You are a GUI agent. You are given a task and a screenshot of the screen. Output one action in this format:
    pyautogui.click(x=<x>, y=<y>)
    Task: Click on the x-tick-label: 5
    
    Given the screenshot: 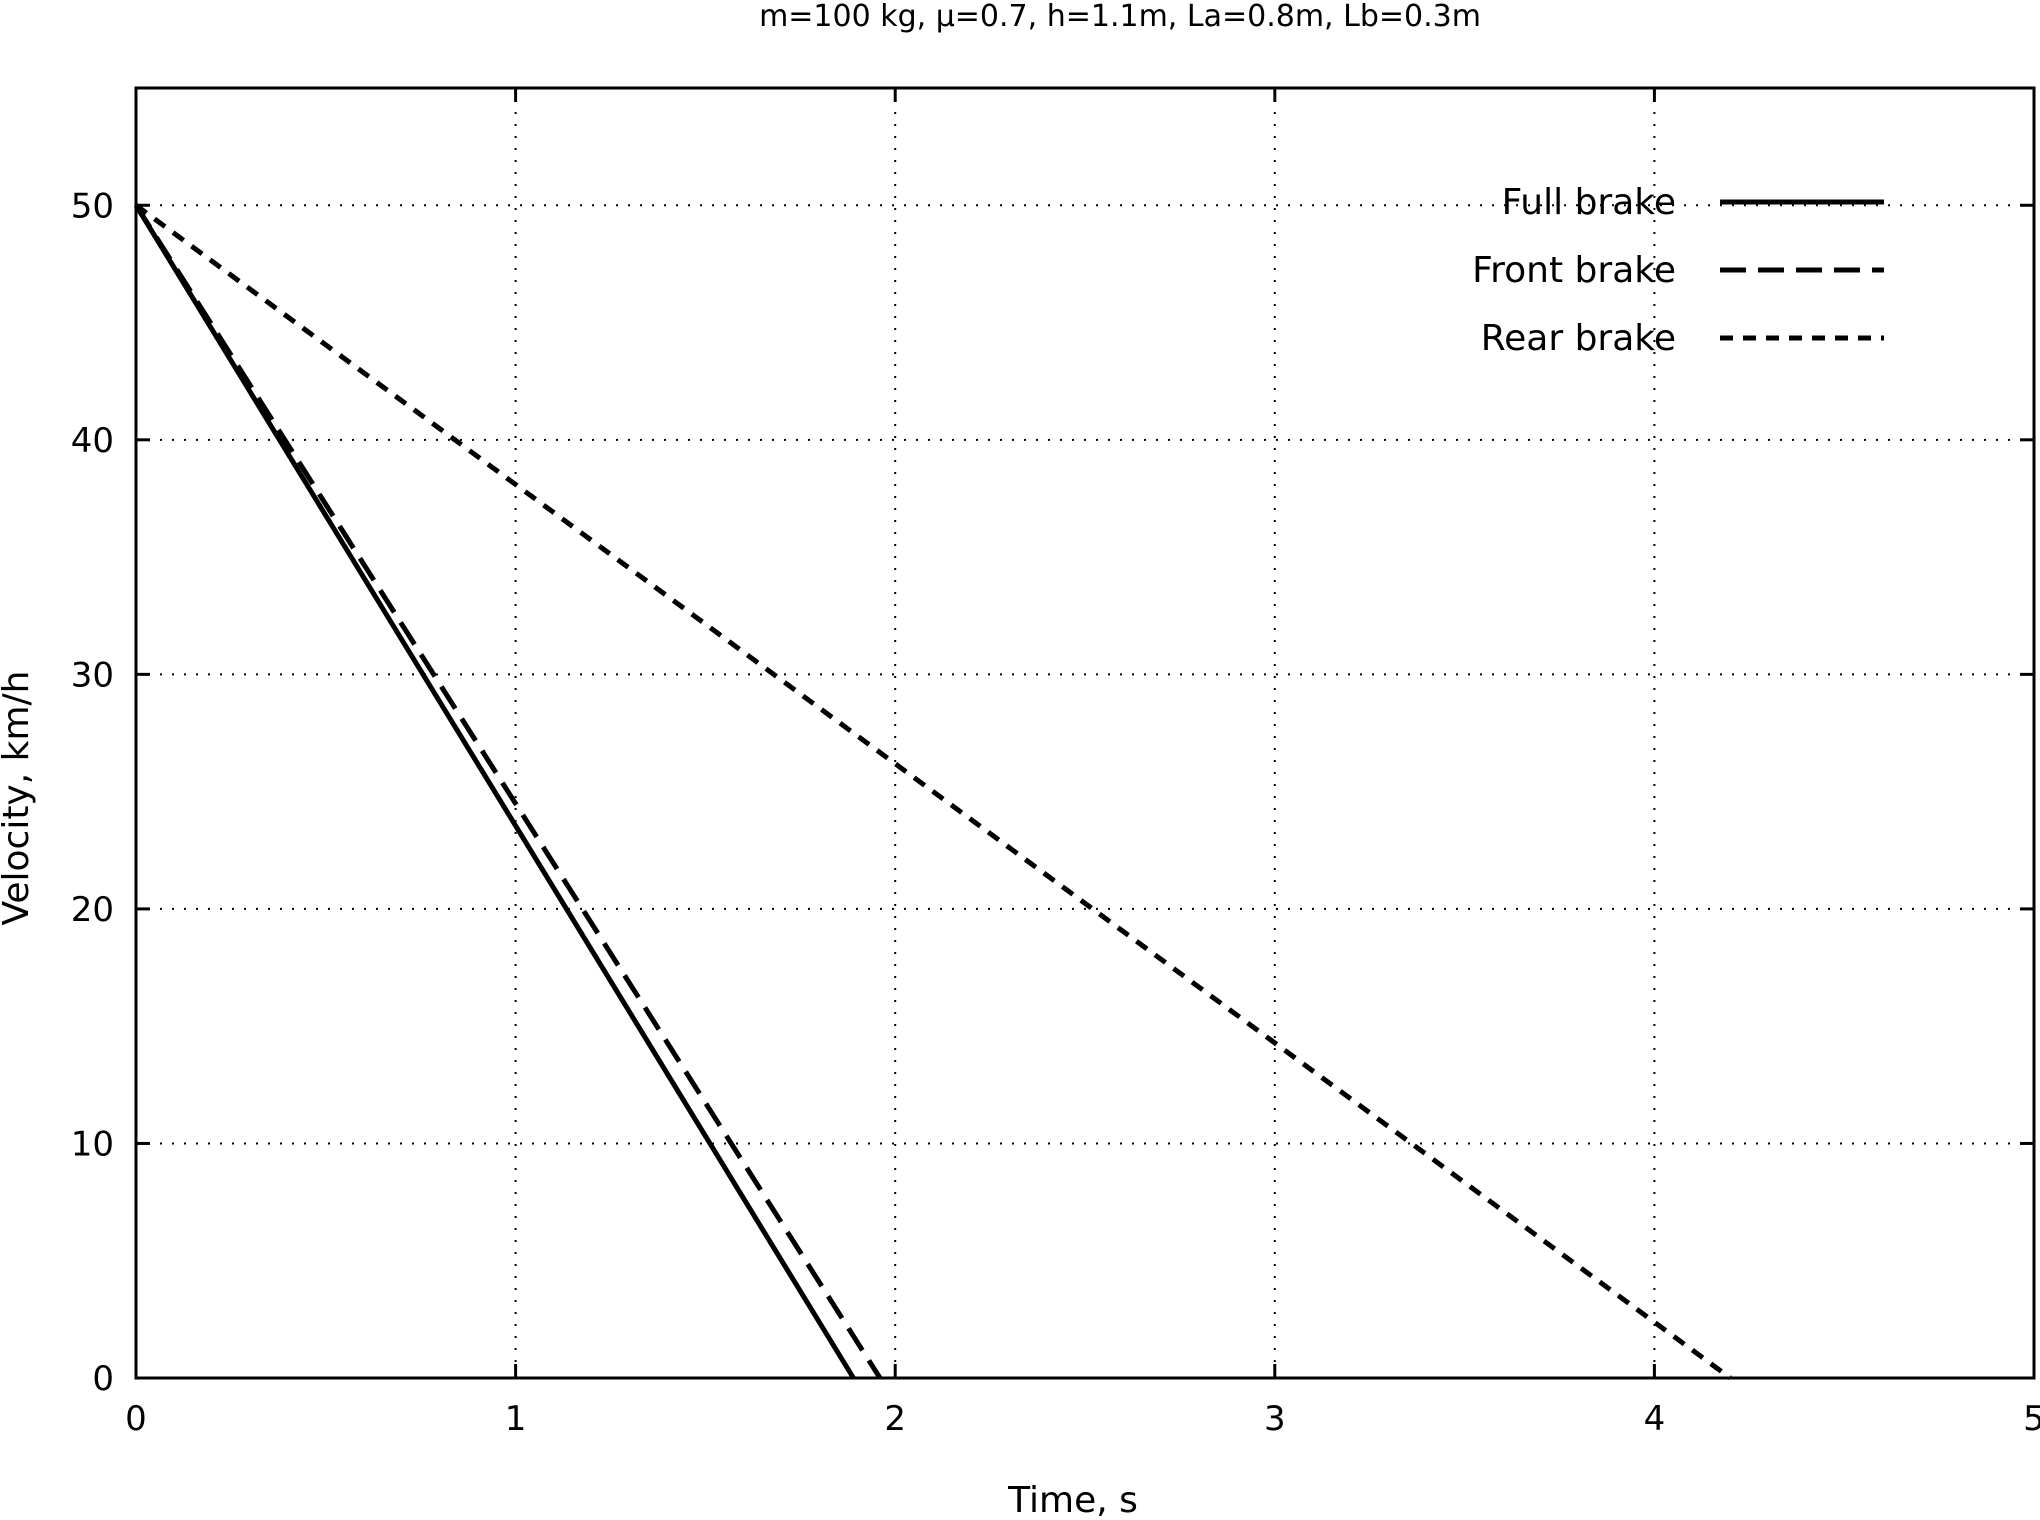 What is the action you would take?
    pyautogui.click(x=2031, y=1419)
    